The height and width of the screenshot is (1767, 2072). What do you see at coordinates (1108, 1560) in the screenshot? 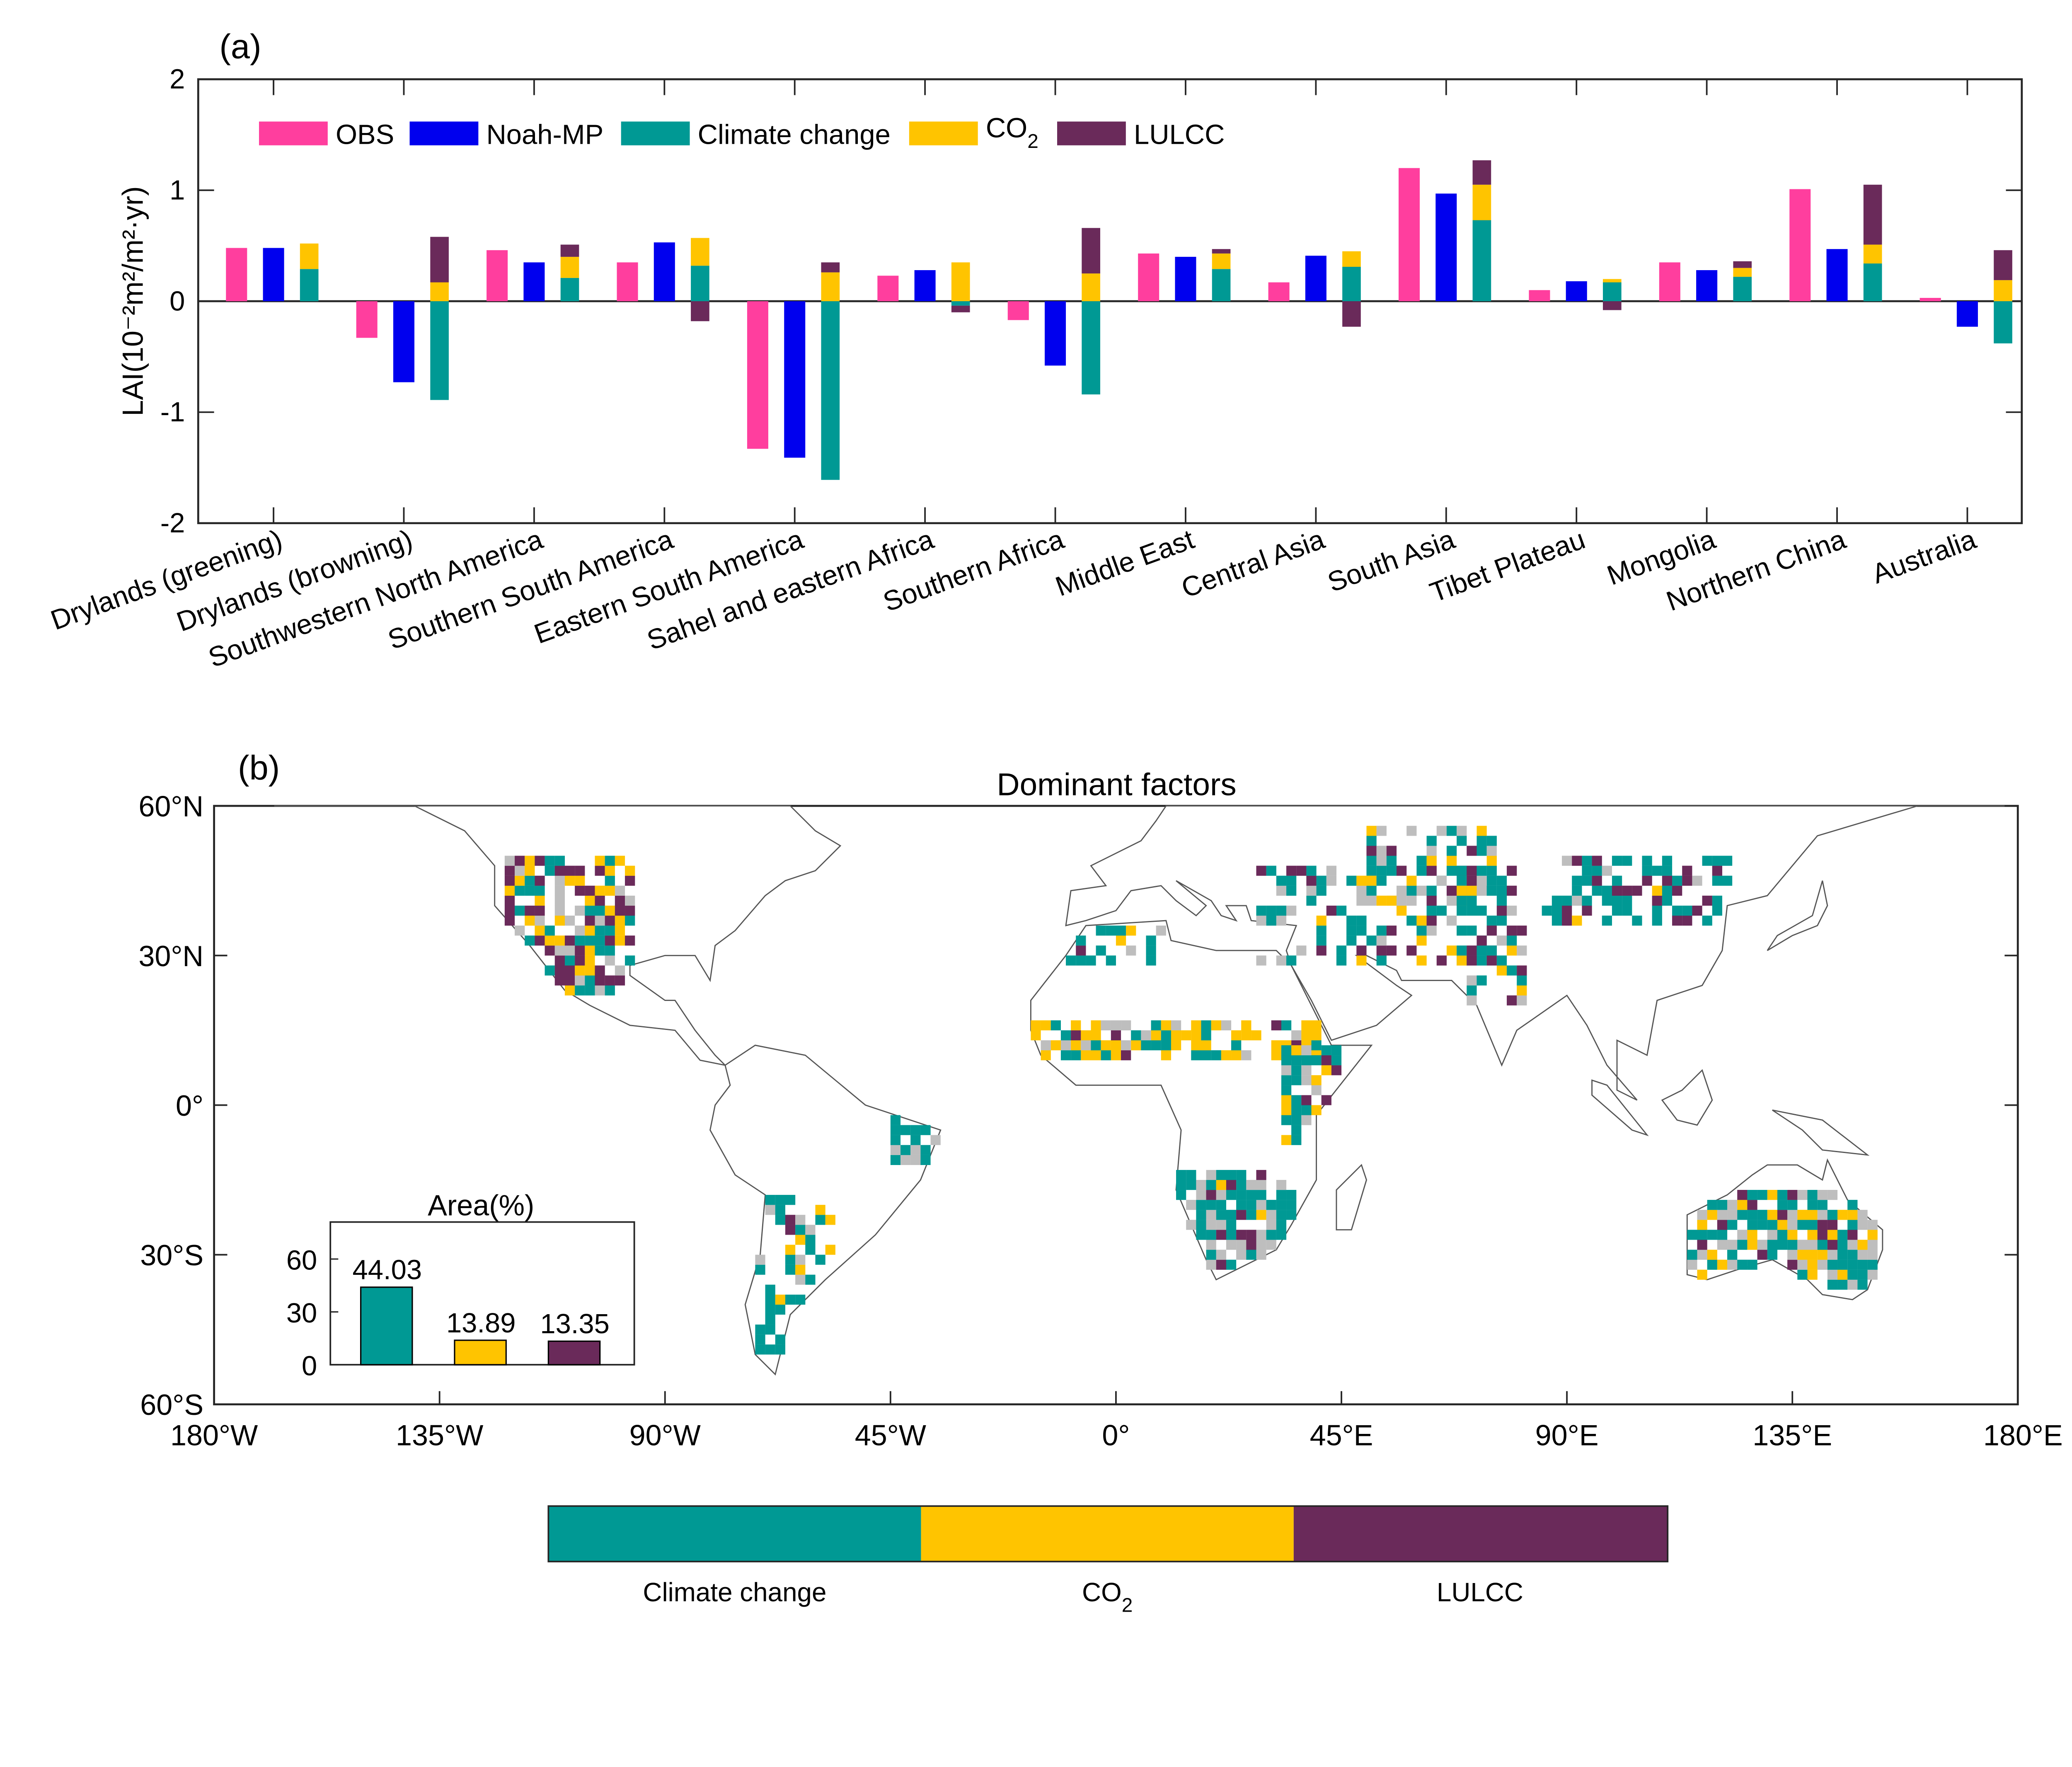
I see `colorbar: Climate change CO2 LULCC` at bounding box center [1108, 1560].